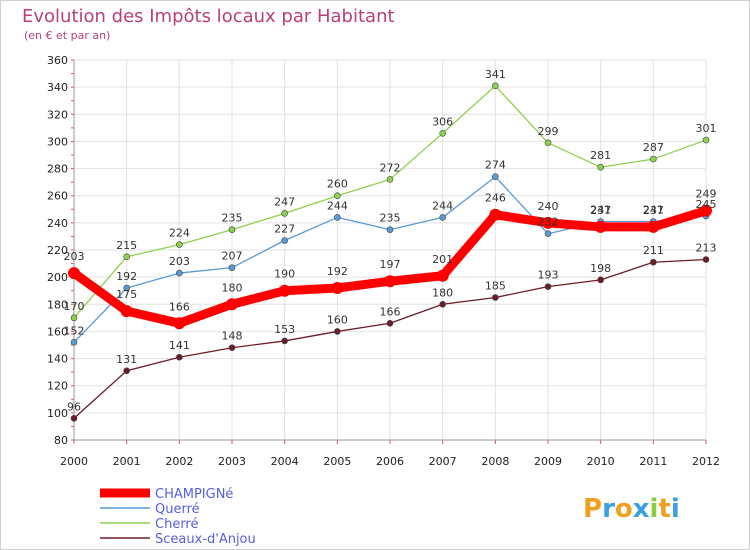 Image resolution: width=750 pixels, height=550 pixels. Describe the element at coordinates (127, 461) in the screenshot. I see `x-tick-label: 2001` at that location.